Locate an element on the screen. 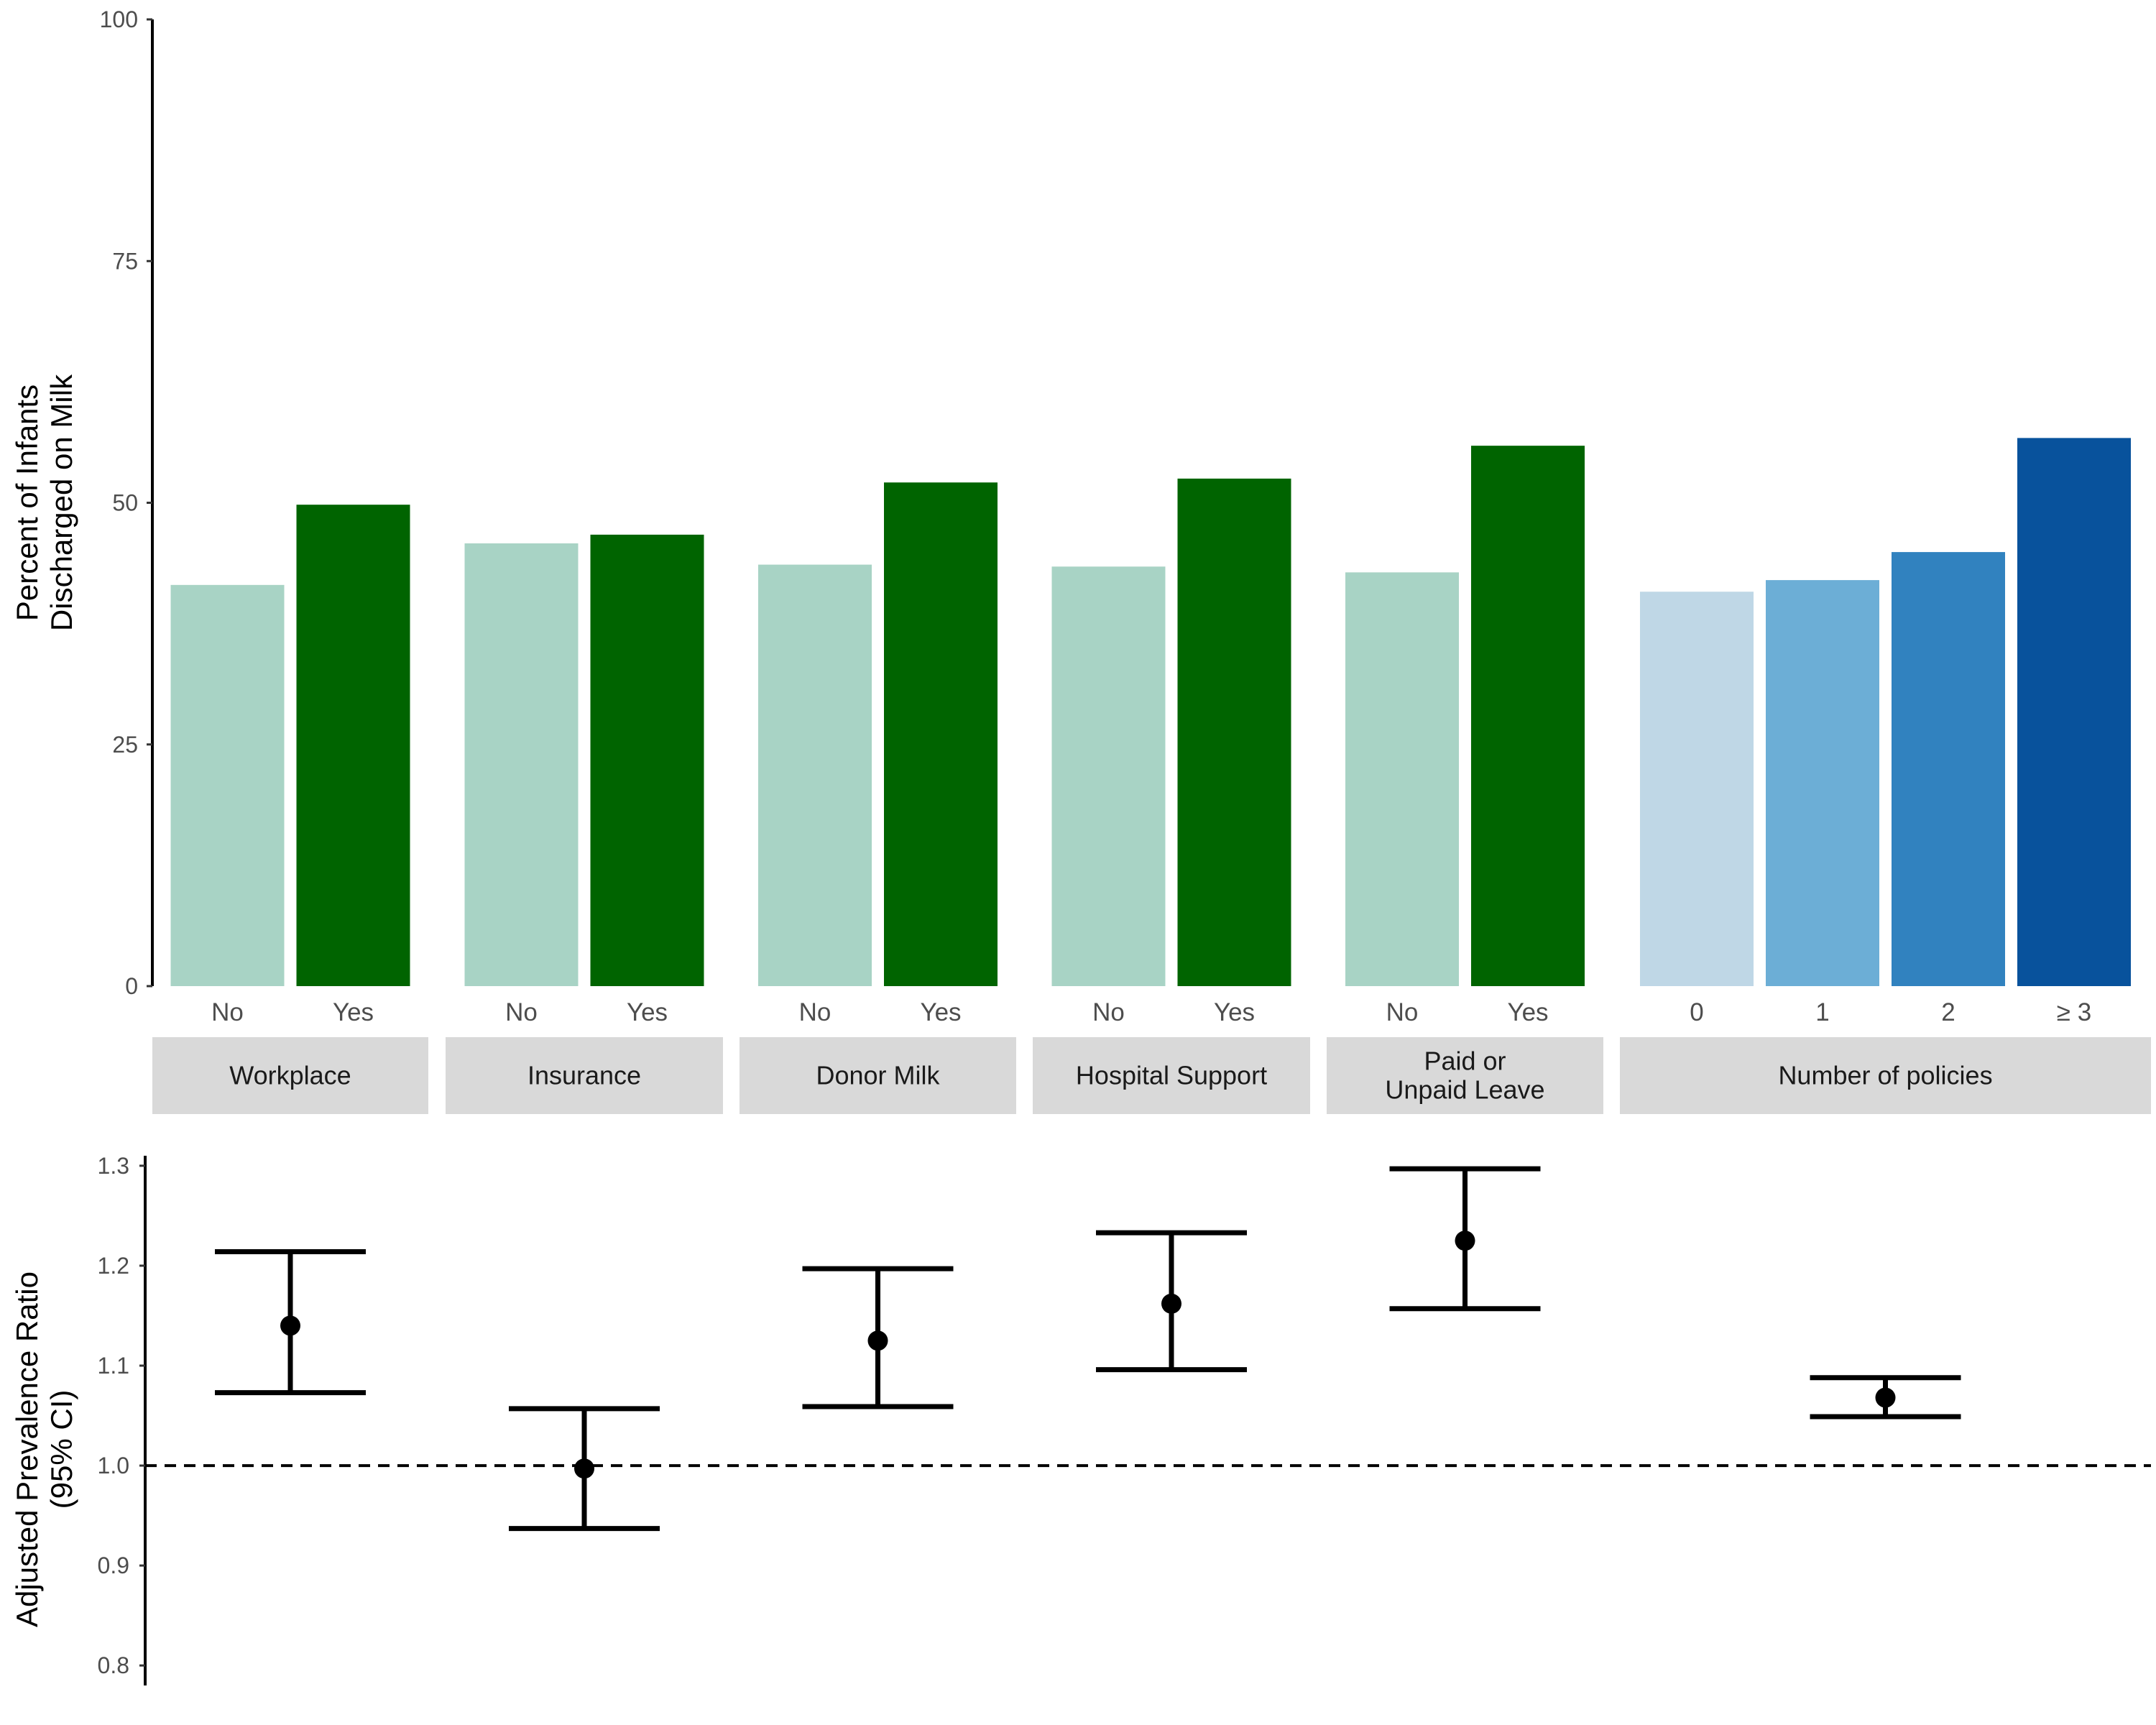 The image size is (2156, 1725). bar-y-tick-label: 75 is located at coordinates (125, 261).